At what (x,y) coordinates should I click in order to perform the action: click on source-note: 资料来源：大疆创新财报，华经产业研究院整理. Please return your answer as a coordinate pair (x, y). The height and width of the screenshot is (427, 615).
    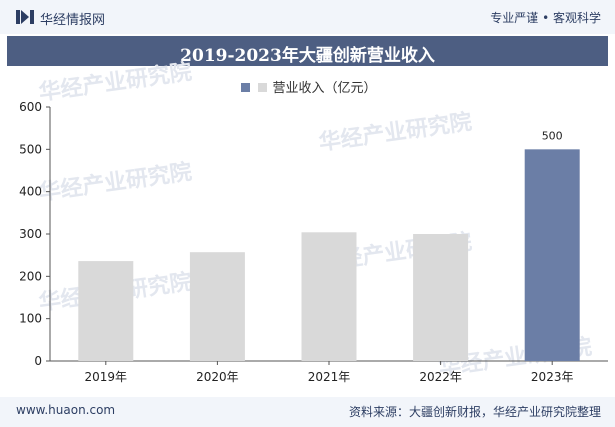
    Looking at the image, I should click on (474, 412).